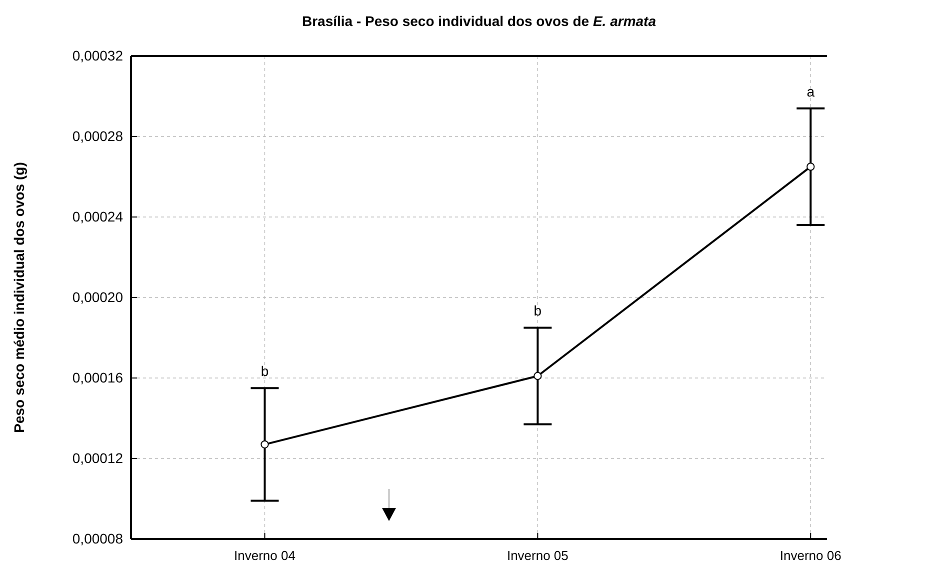 This screenshot has height=576, width=939. Describe the element at coordinates (98, 55) in the screenshot. I see `y-tick-label: 0,00032` at that location.